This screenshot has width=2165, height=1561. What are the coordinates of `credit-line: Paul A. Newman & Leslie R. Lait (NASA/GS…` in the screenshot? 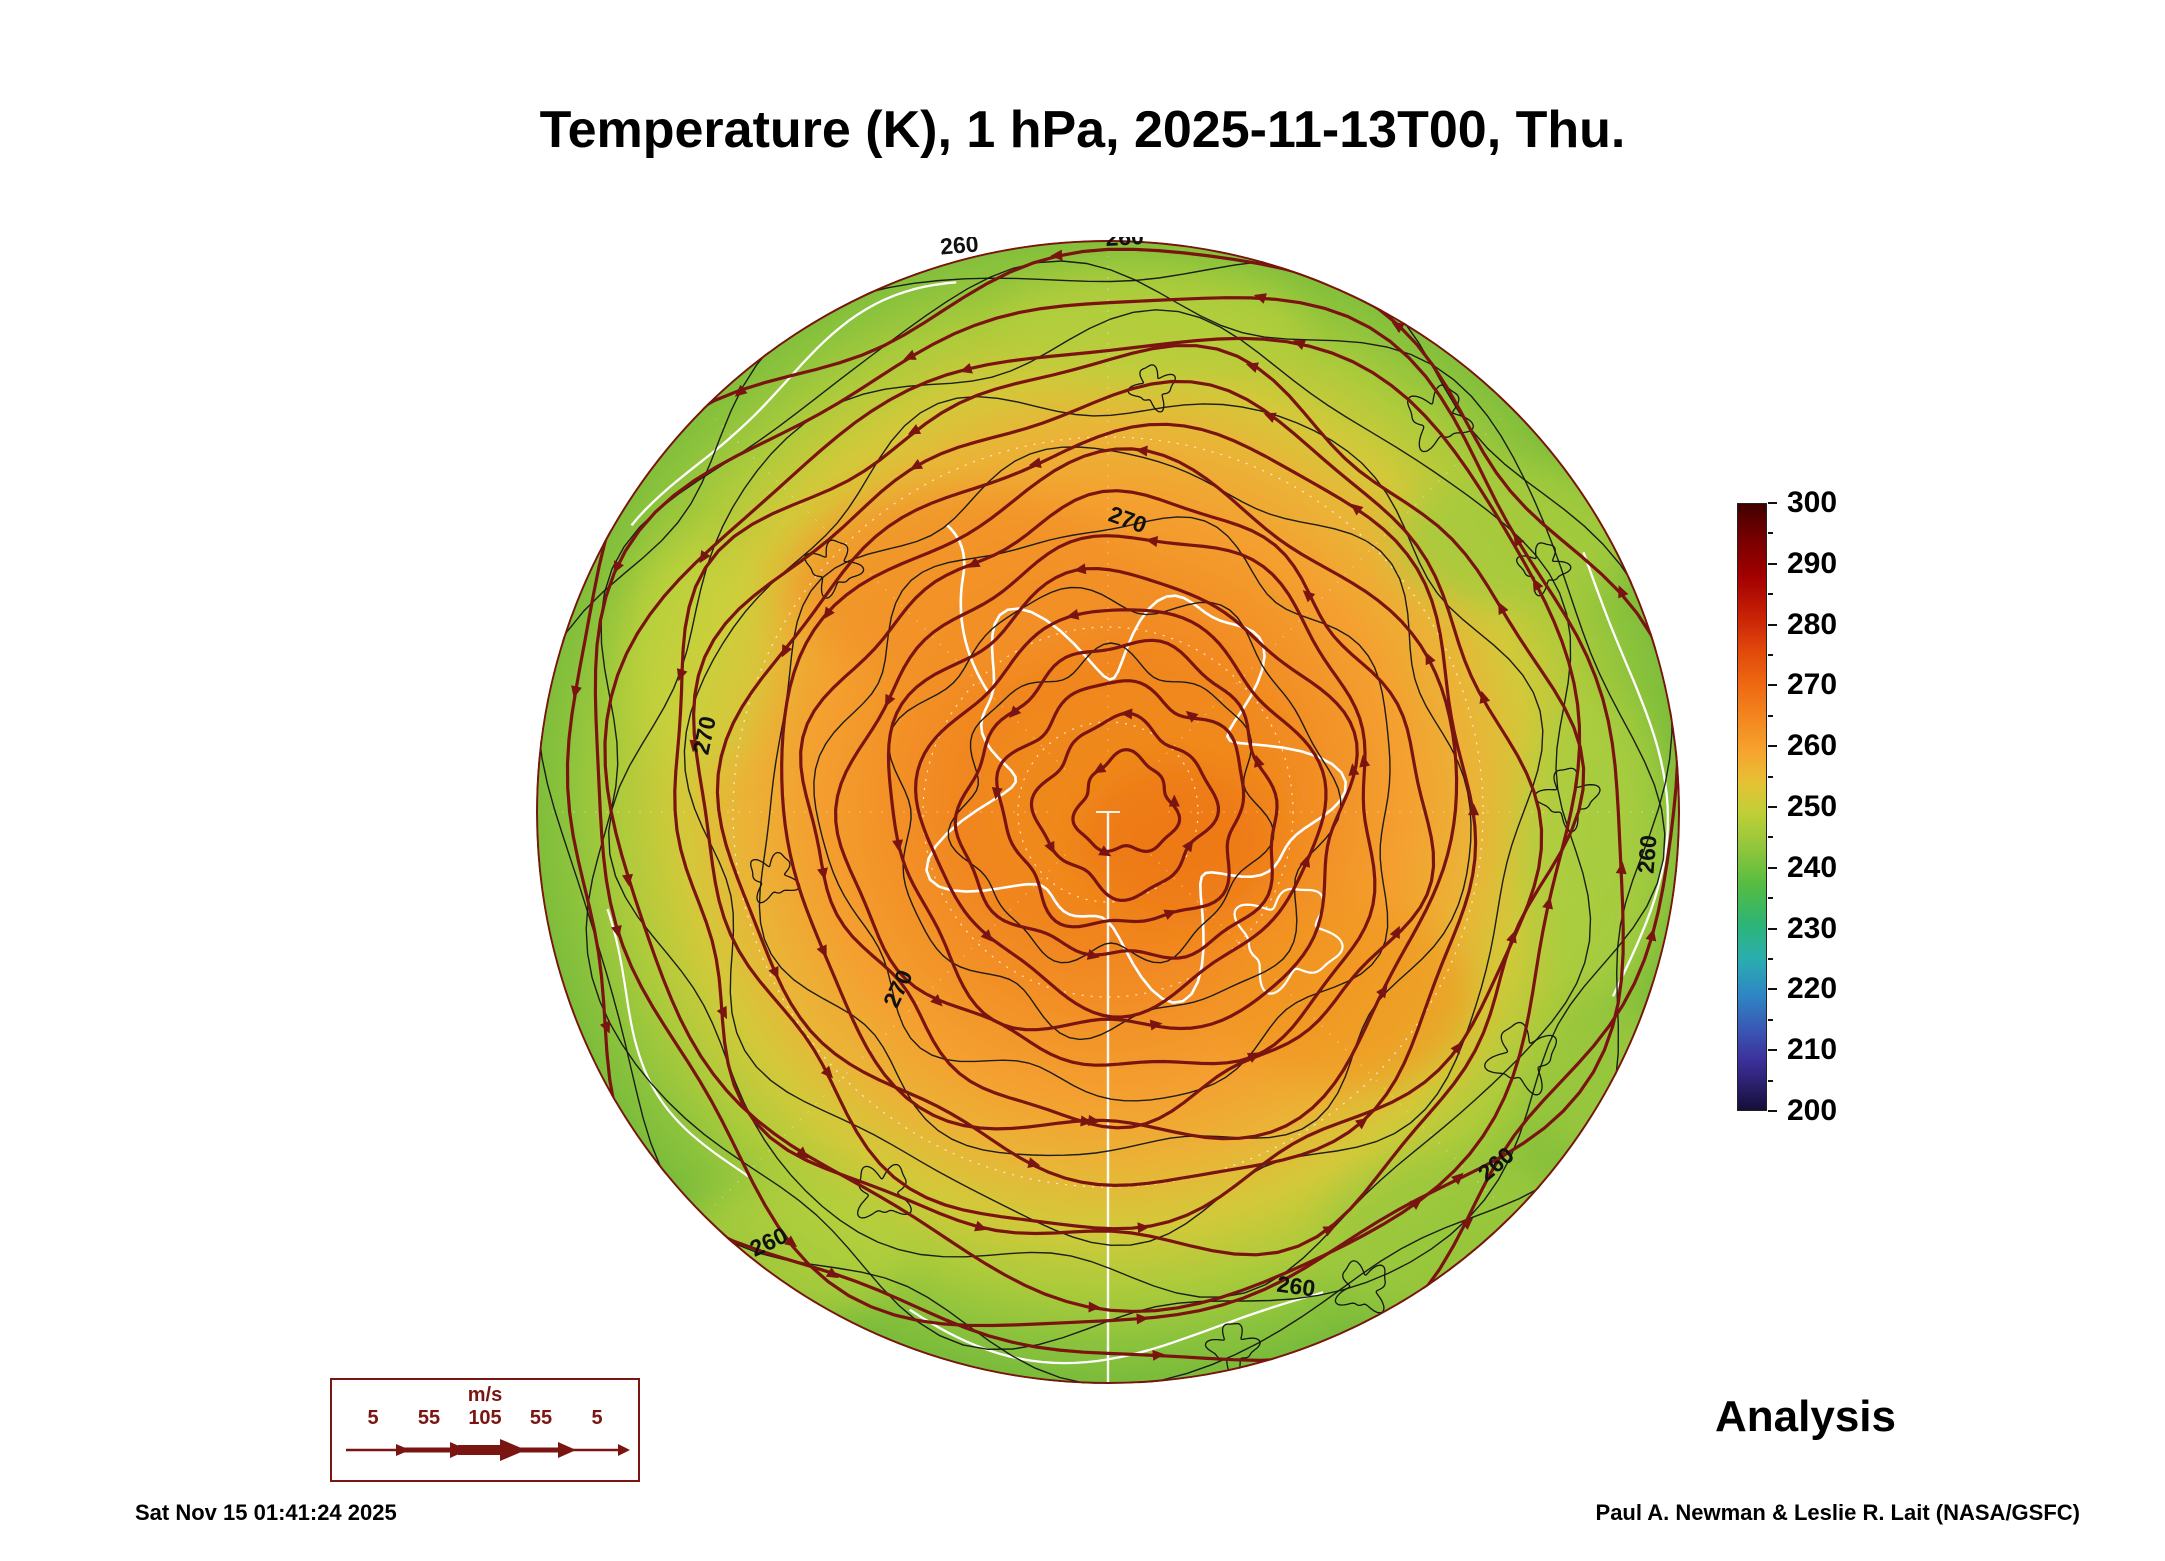 It's located at (1837, 1512).